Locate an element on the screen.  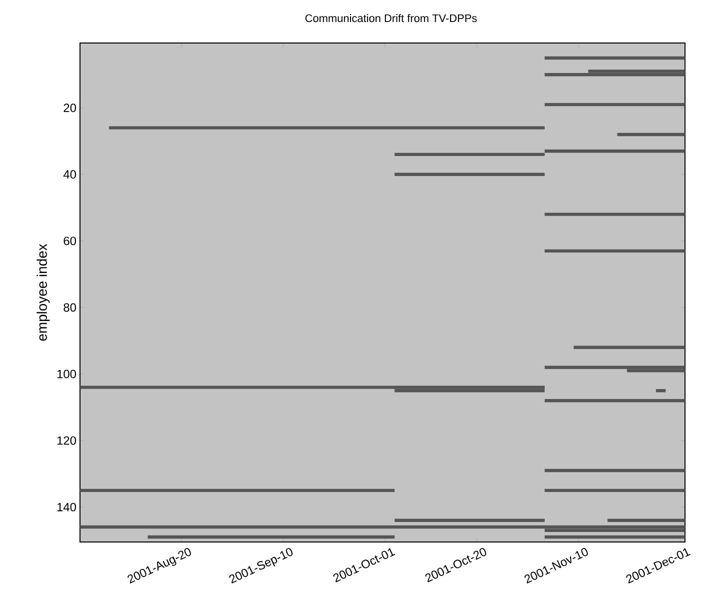
y-axis-title: employee index is located at coordinates (43, 292).